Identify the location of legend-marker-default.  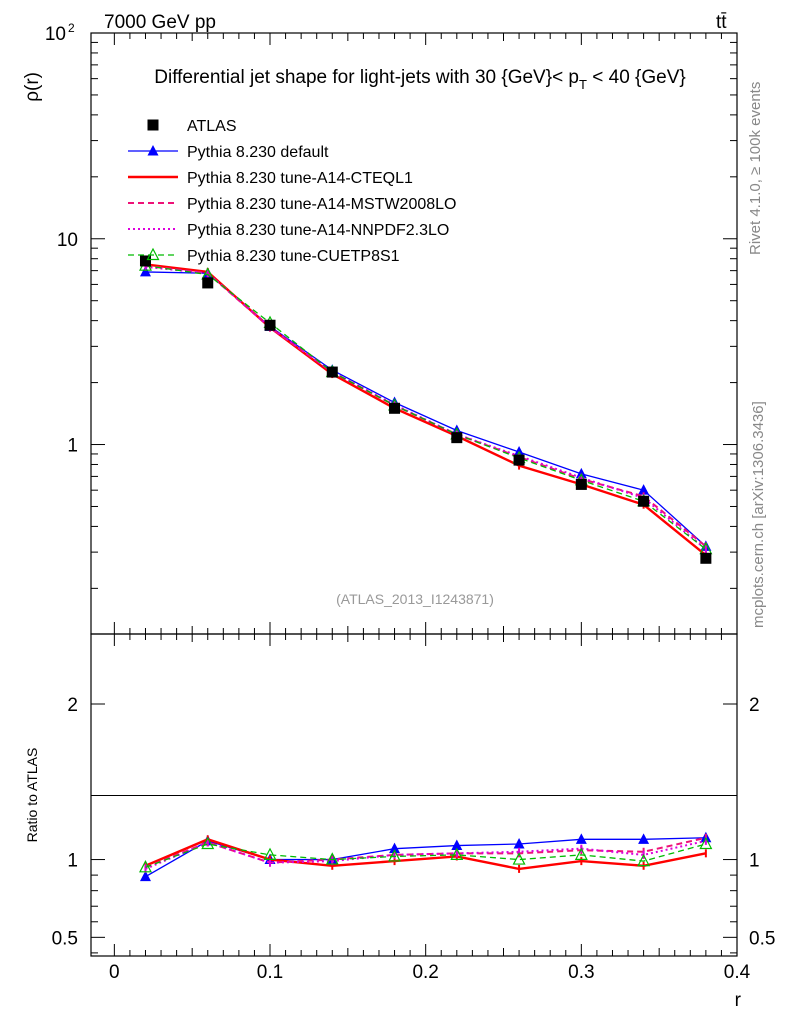
(153, 150).